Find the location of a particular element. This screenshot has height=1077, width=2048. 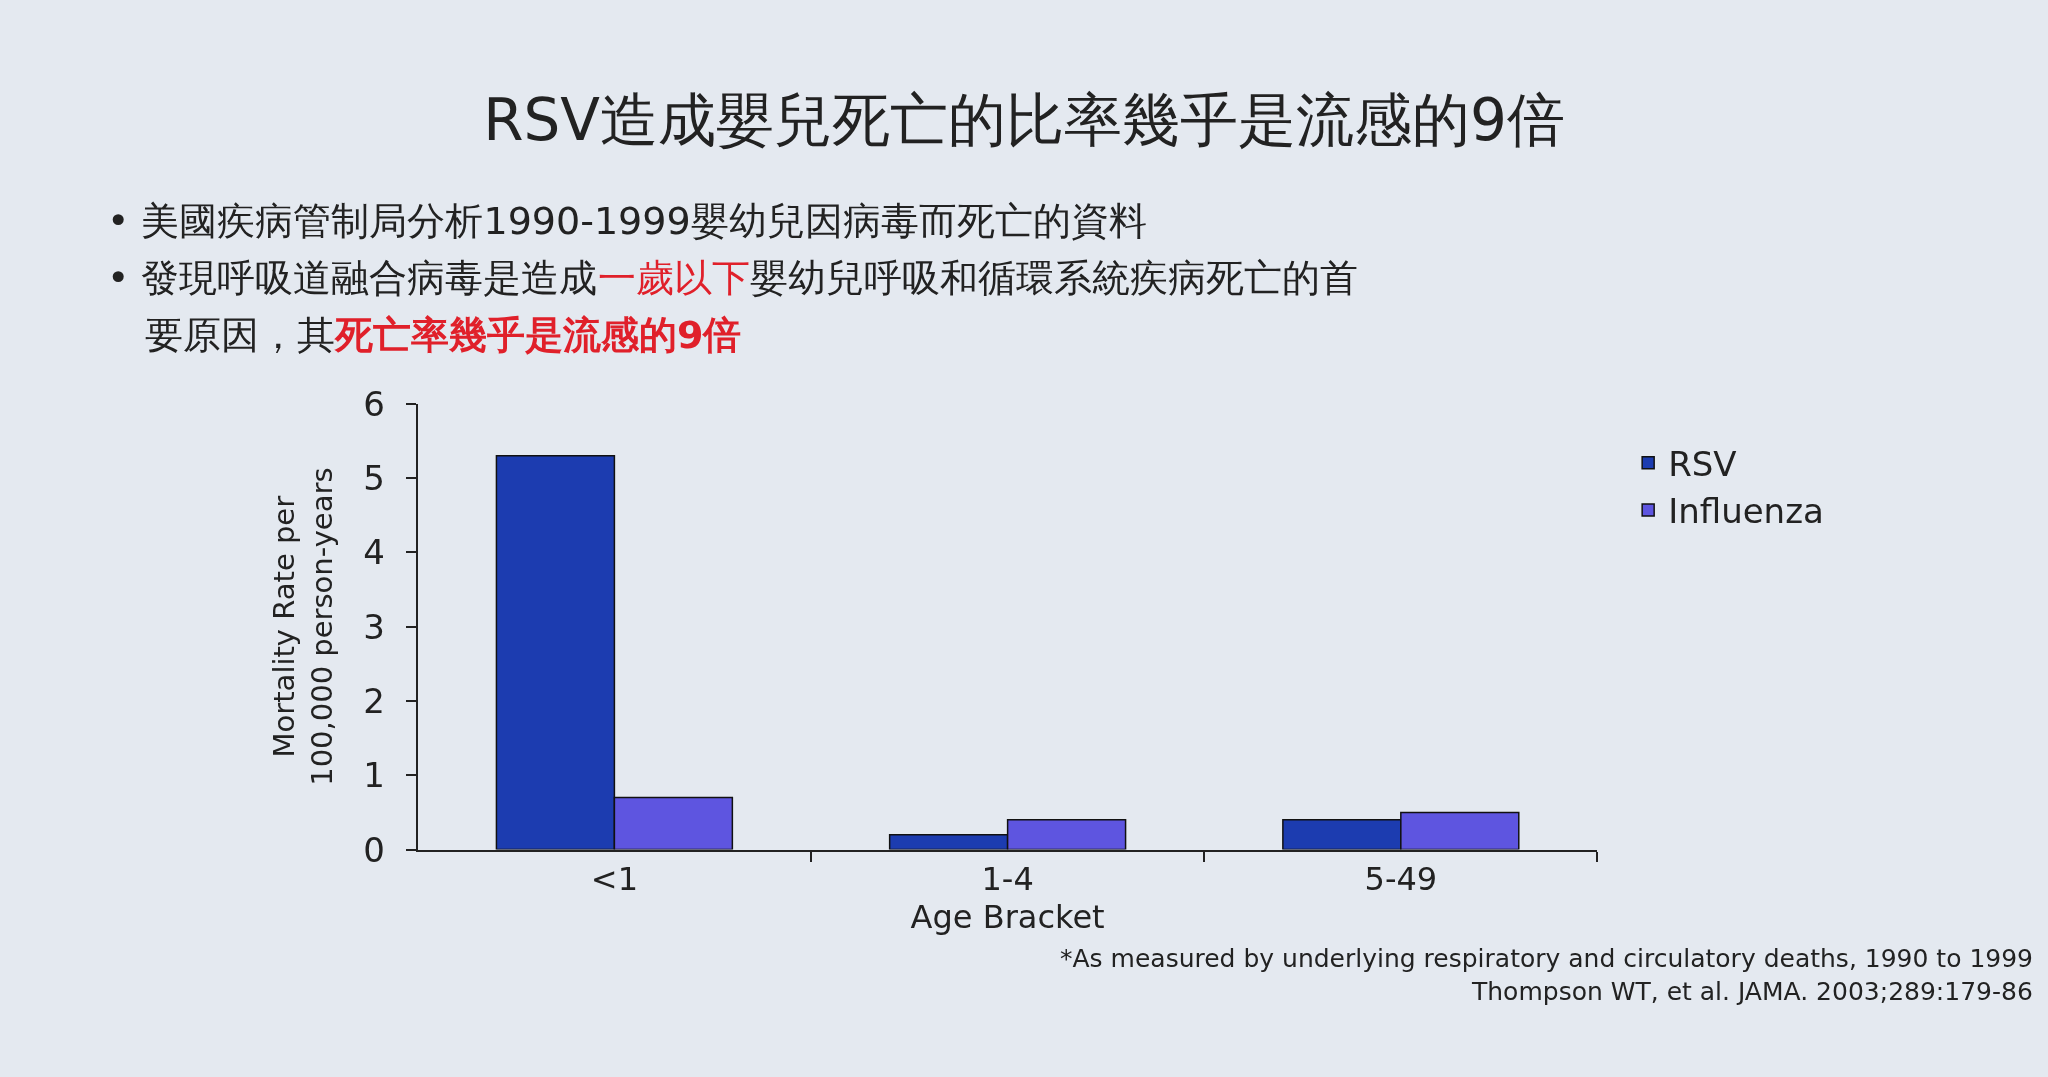

legend-label: RSV is located at coordinates (1702, 464).